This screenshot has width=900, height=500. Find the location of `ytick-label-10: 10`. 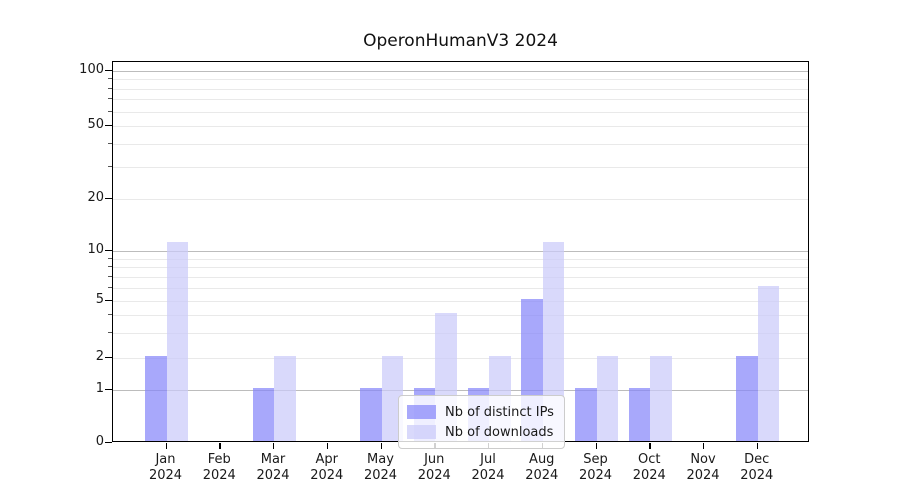

ytick-label-10: 10 is located at coordinates (95, 249).